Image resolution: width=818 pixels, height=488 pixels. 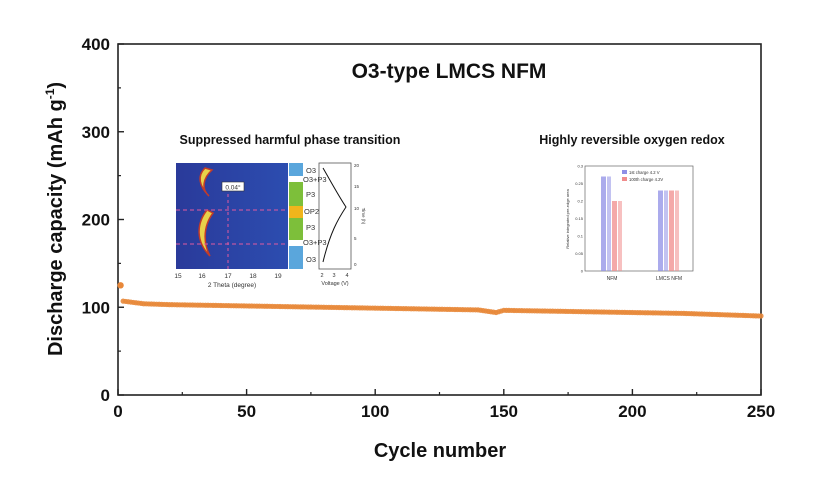 What do you see at coordinates (296, 179) in the screenshot?
I see `phase-band-o3p3-top` at bounding box center [296, 179].